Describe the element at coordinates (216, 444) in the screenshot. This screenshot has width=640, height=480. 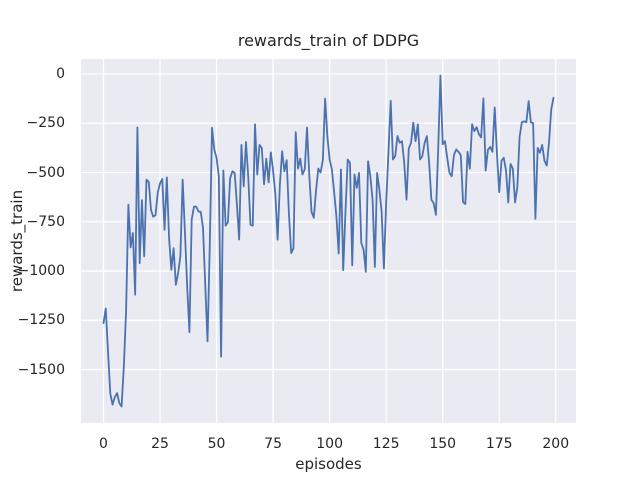
I see `x-tick-label: 50` at that location.